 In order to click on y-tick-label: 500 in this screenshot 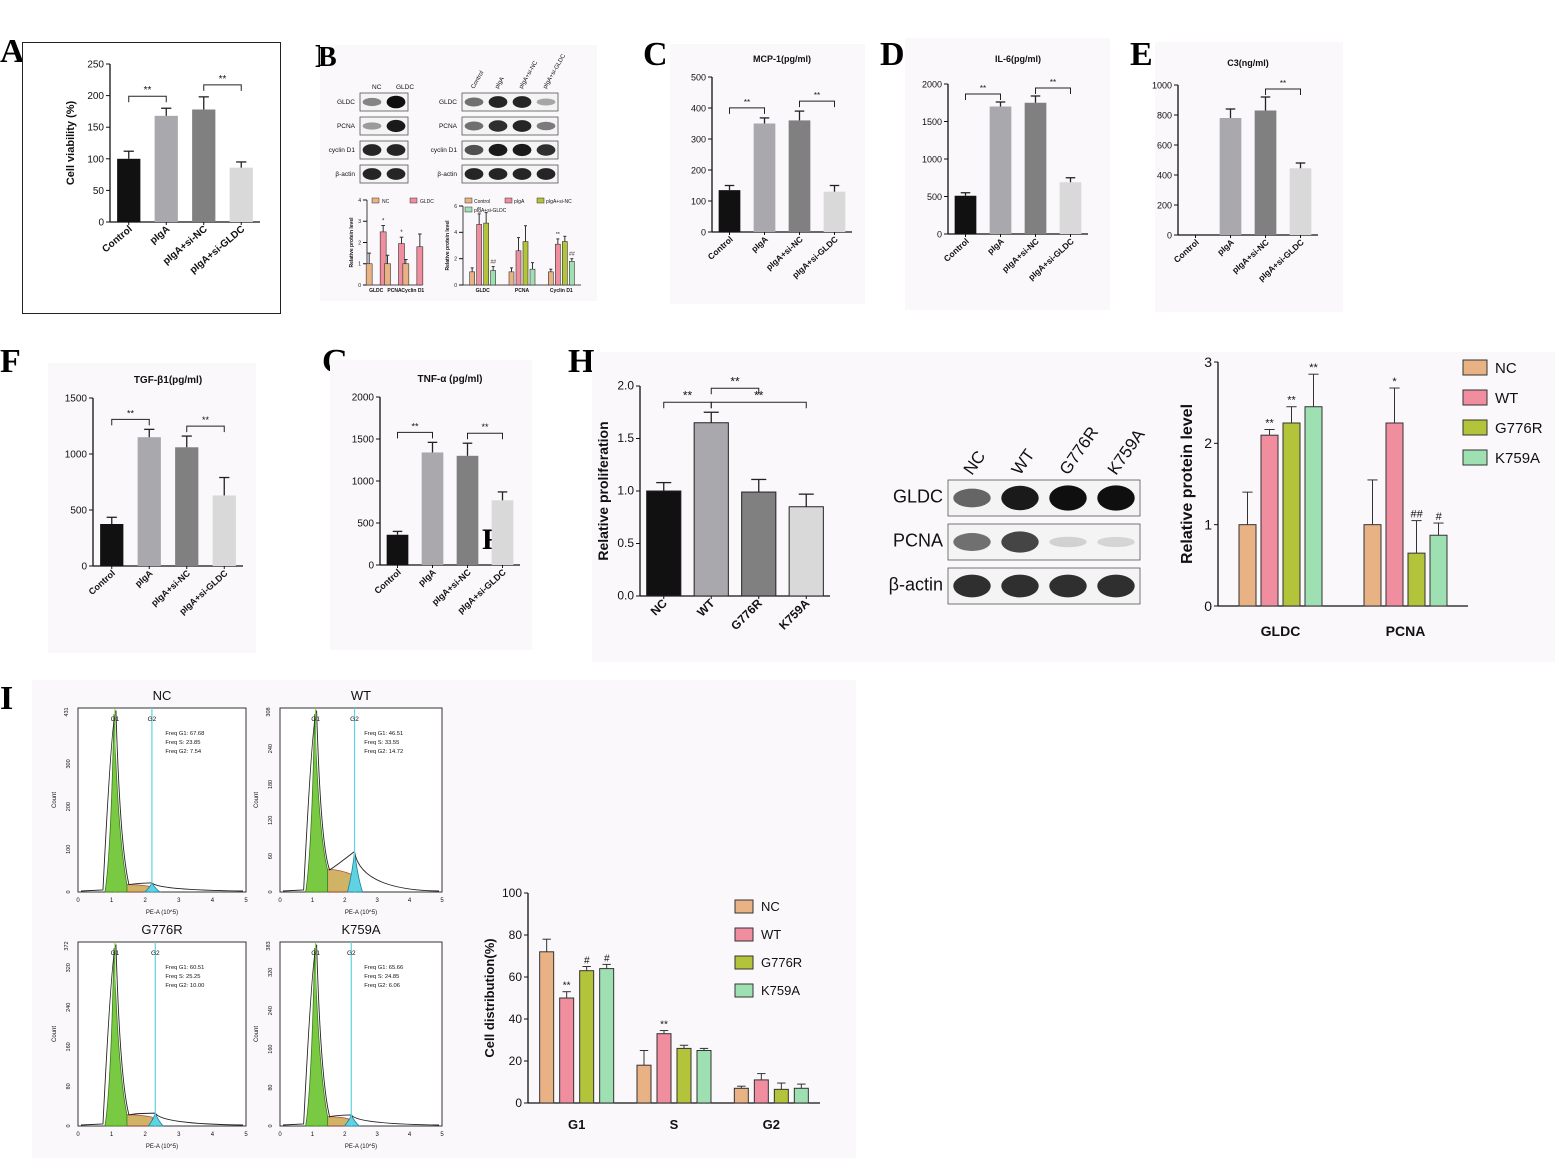, I will do `click(698, 78)`.